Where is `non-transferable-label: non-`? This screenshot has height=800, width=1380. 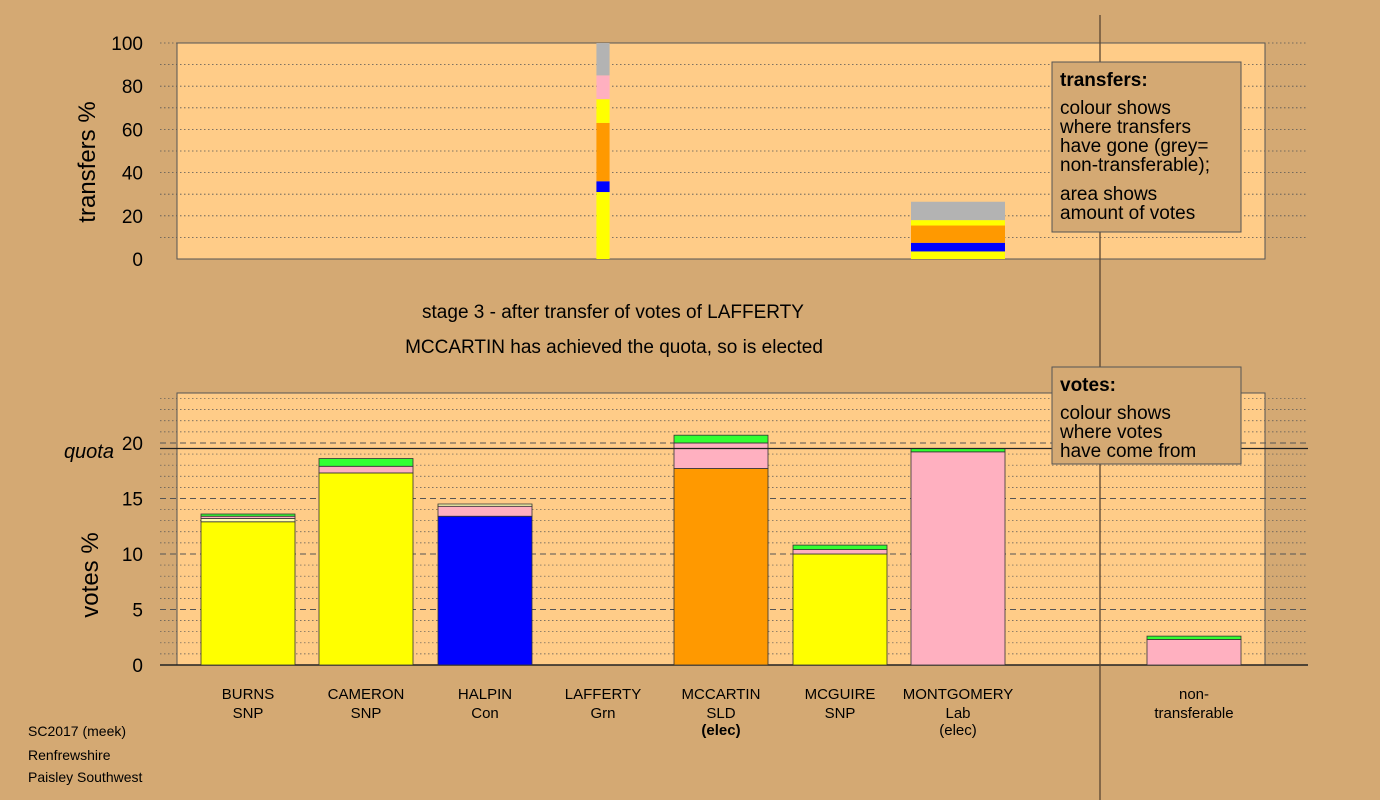 non-transferable-label: non- is located at coordinates (1194, 694).